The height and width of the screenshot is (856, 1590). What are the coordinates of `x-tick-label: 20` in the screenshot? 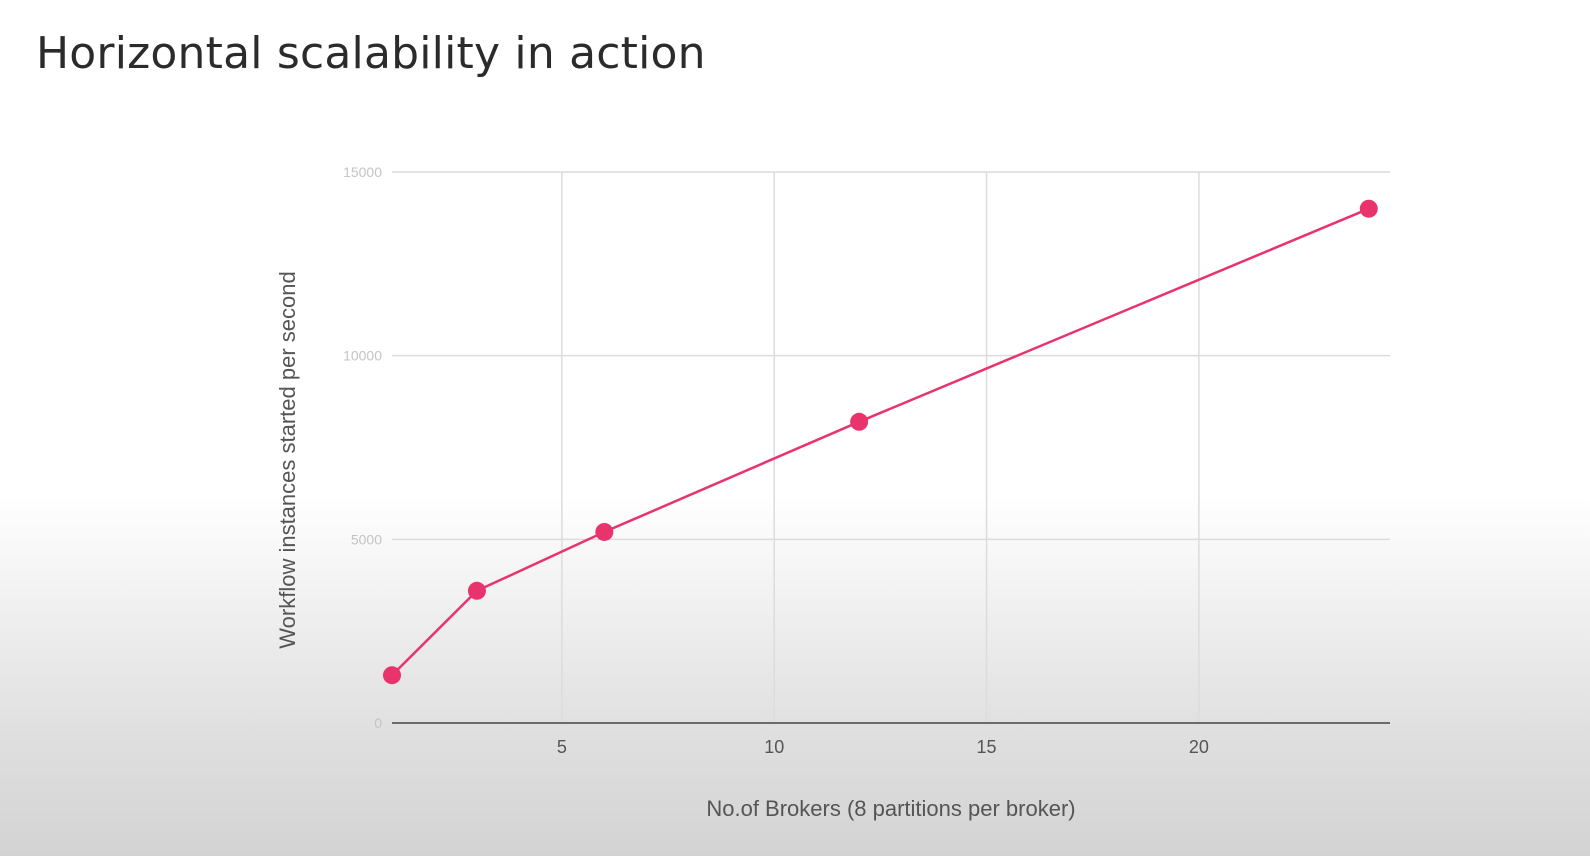 It's located at (1199, 747).